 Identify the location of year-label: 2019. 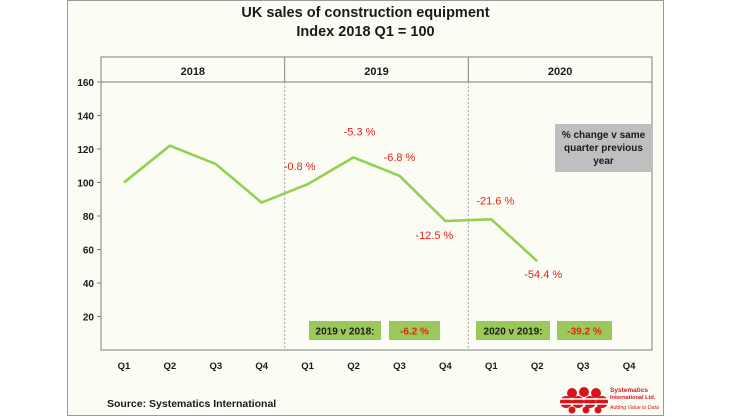
(376, 72).